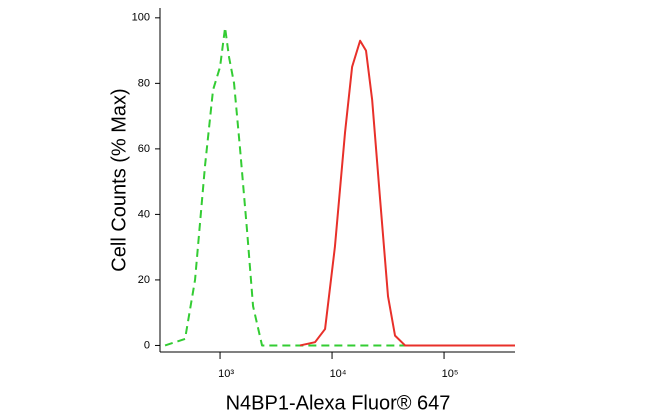 This screenshot has height=418, width=650. I want to click on y-tick-label: 40, so click(144, 214).